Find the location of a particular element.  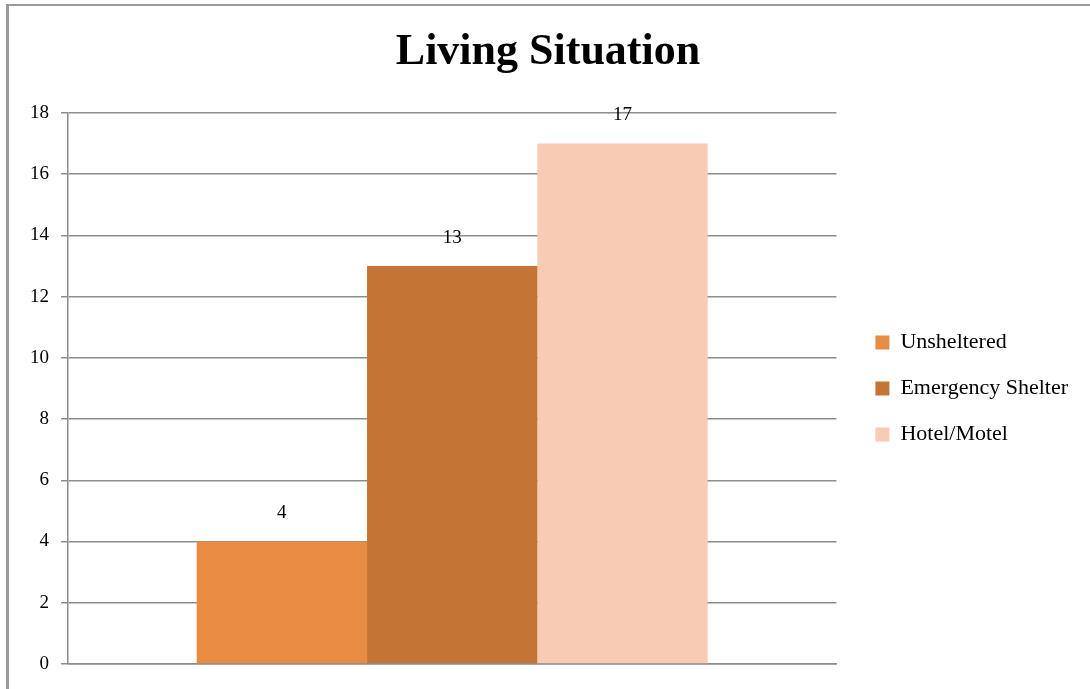

y-tick-label: 10 is located at coordinates (39, 356).